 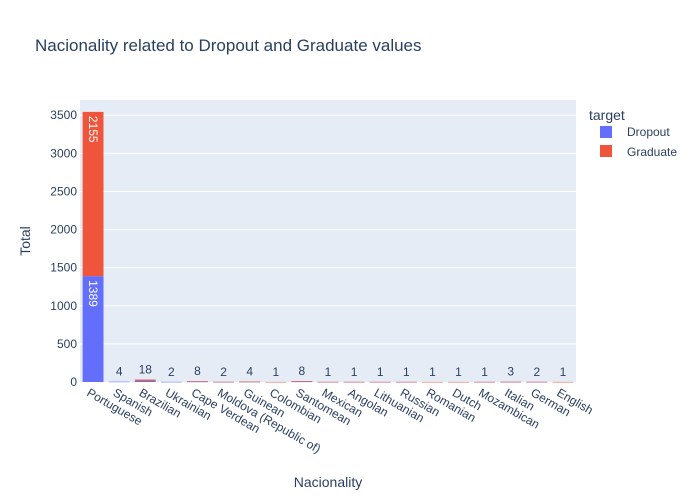 I want to click on bar-graduate-cape-verdean, so click(x=197, y=381).